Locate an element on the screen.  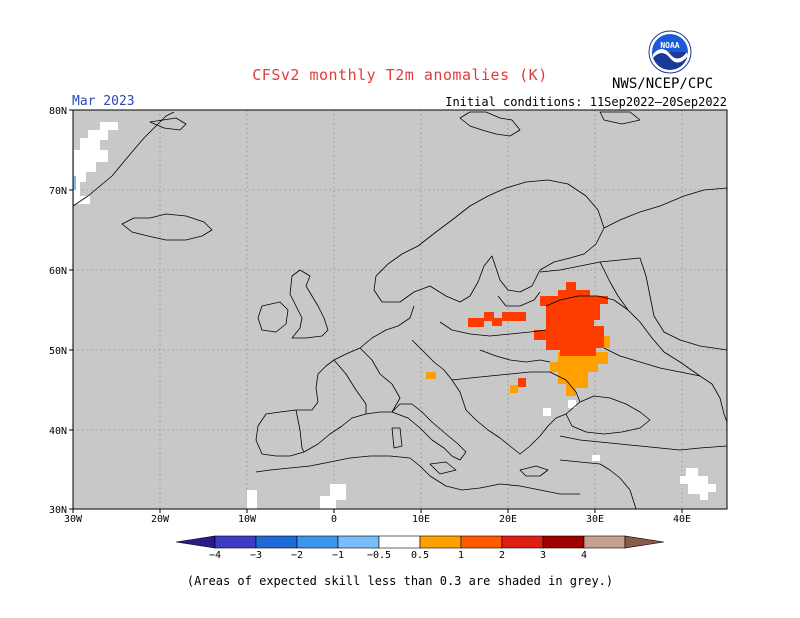
lat-label: 60N is located at coordinates (58, 271).